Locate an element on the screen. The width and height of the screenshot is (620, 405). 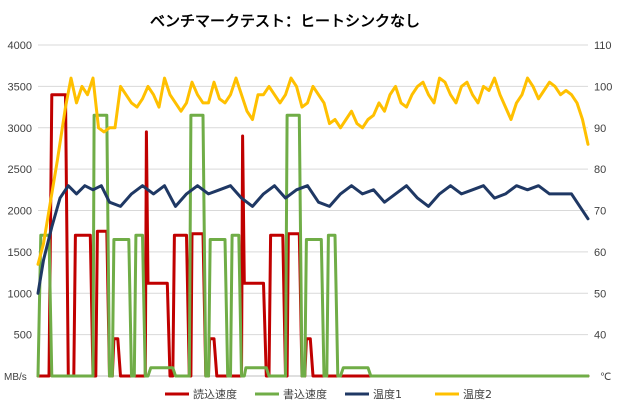
legend-label: 温度2 is located at coordinates (477, 394).